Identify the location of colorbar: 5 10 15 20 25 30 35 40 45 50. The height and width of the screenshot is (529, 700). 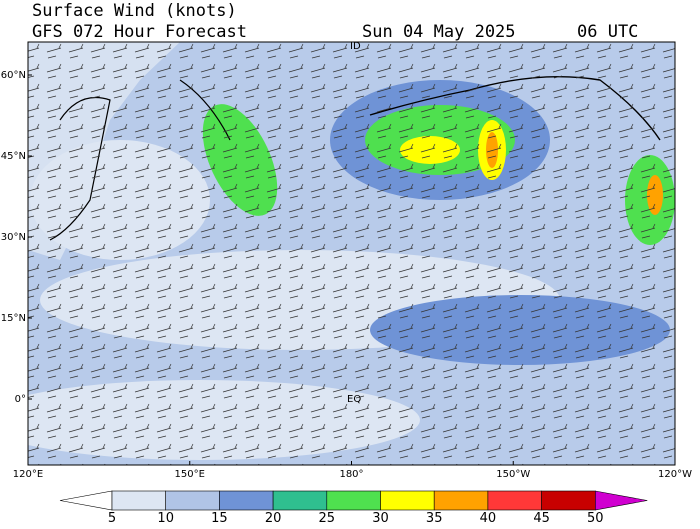
(353, 508).